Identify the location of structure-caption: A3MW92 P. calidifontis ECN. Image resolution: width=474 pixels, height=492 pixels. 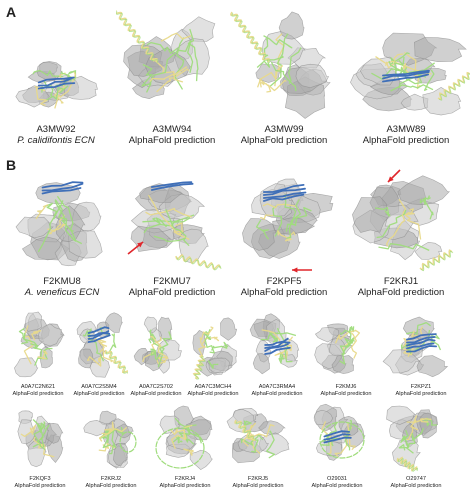
(56, 135).